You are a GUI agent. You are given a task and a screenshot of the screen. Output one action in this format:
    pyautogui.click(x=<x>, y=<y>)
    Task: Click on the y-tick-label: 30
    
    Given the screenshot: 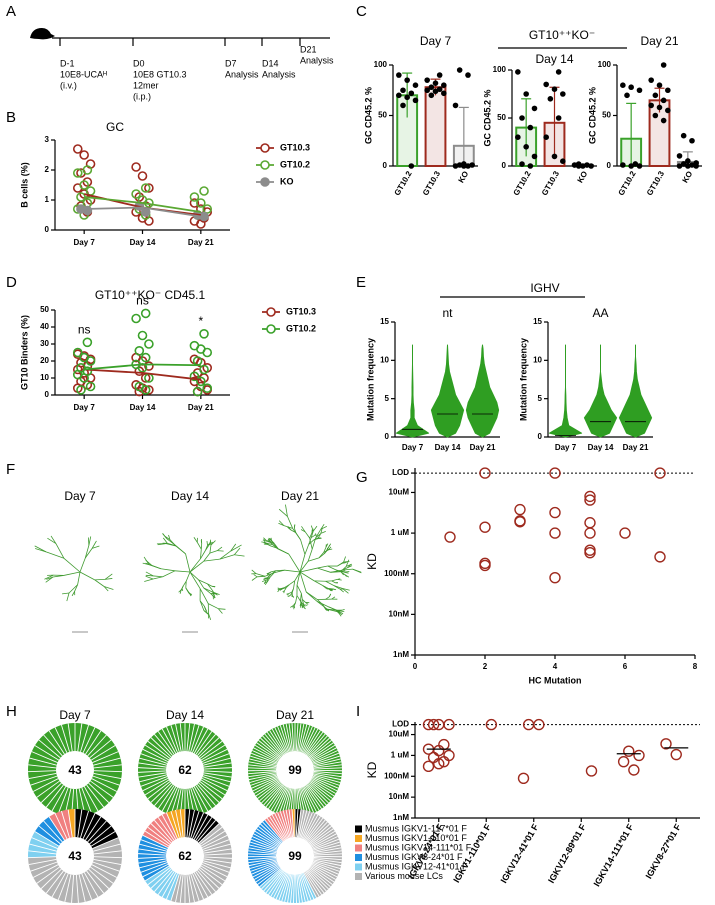 What is the action you would take?
    pyautogui.click(x=44, y=343)
    